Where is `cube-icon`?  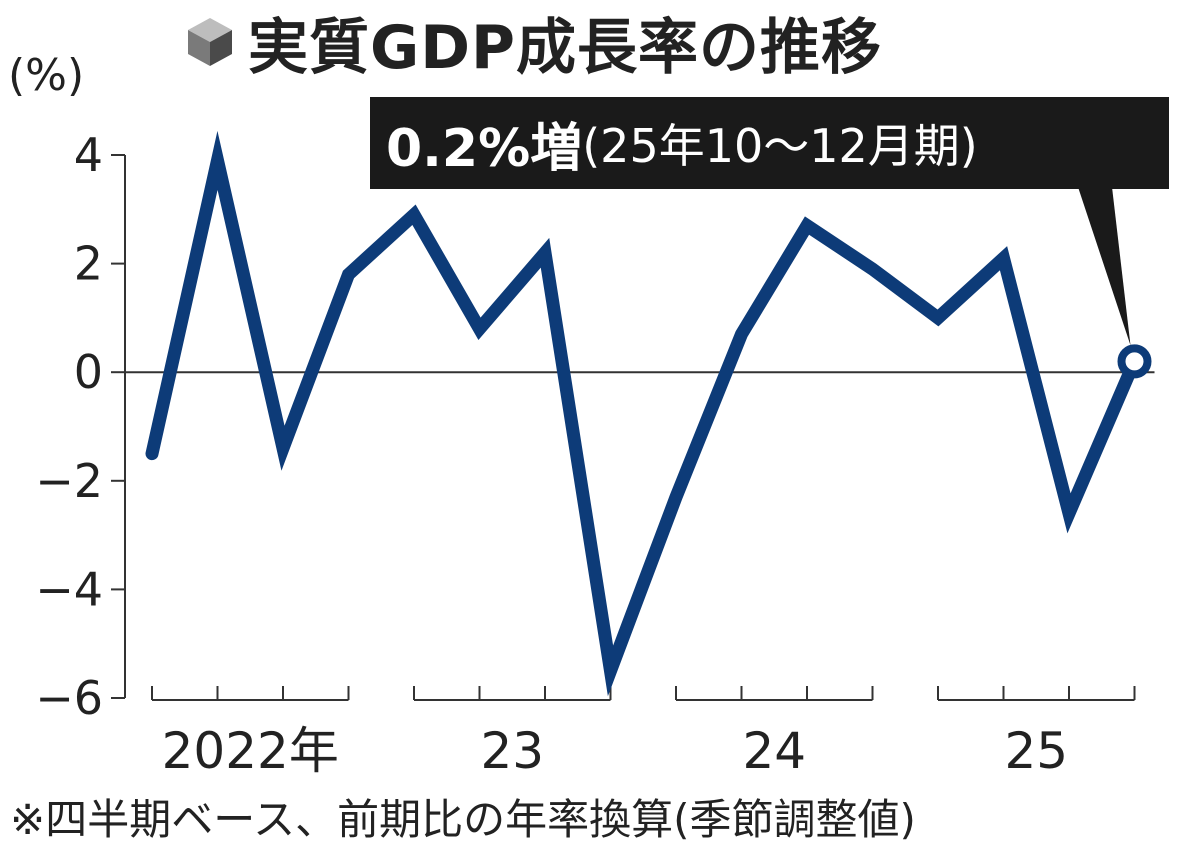
cube-icon is located at coordinates (210, 42).